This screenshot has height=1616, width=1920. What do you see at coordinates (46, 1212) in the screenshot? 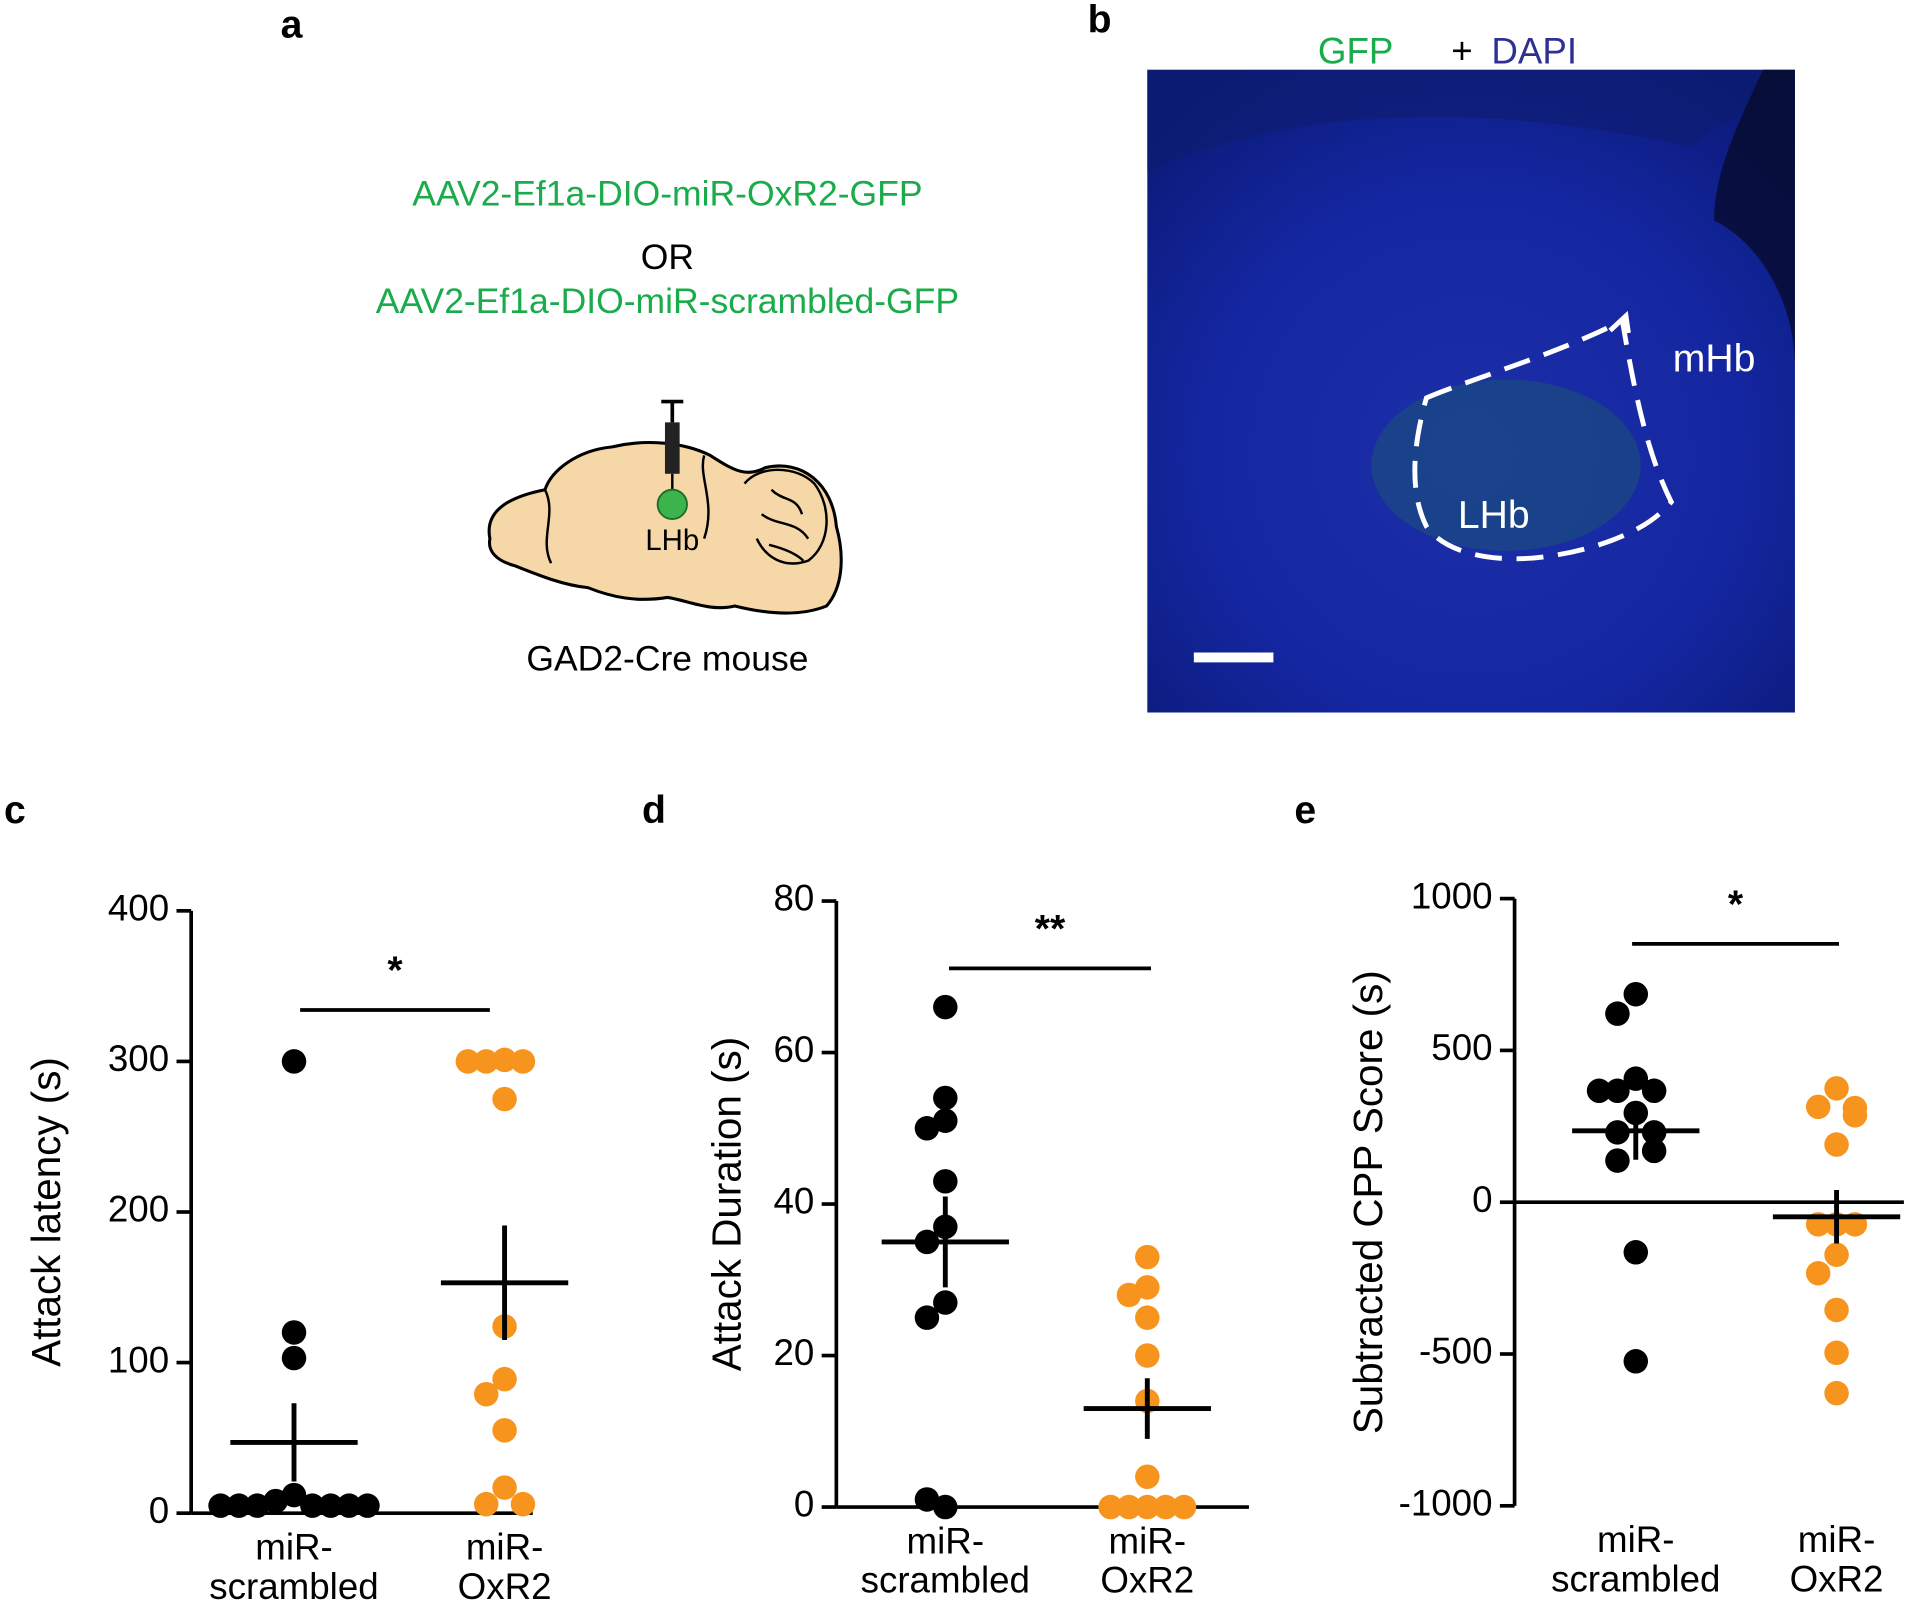
I see `y-axis-label: Attack latency (s)` at bounding box center [46, 1212].